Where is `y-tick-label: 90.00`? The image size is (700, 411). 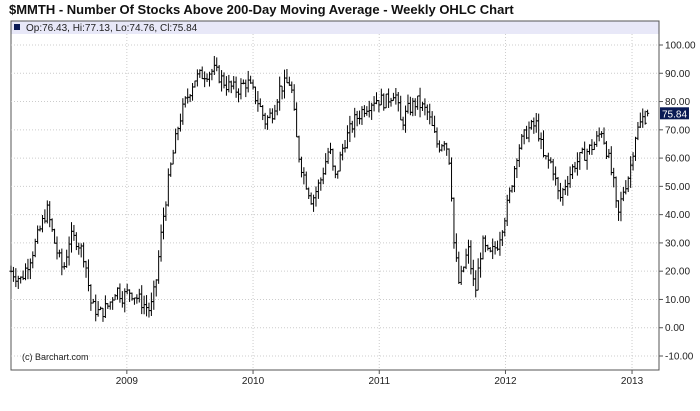
y-tick-label: 90.00 is located at coordinates (677, 74).